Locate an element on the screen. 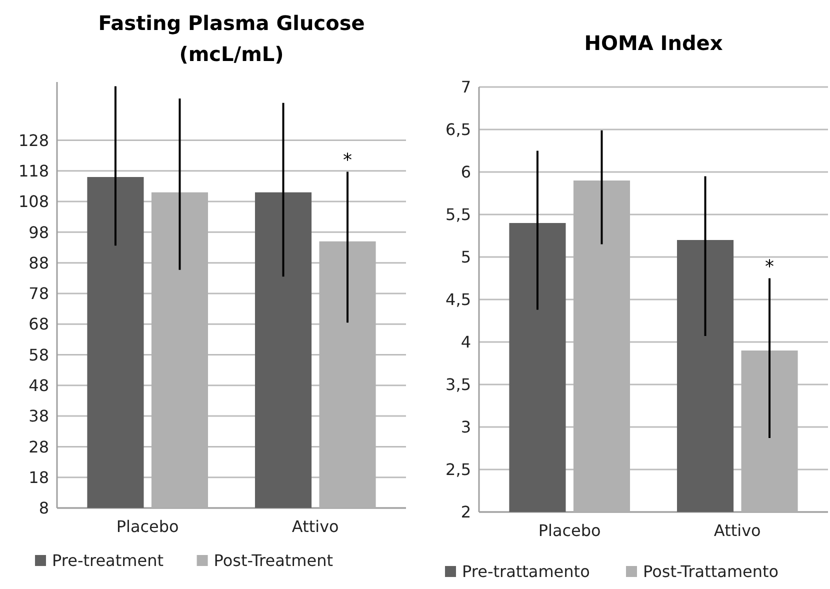 This screenshot has height=589, width=830. y-tick-label: 8 is located at coordinates (43, 508).